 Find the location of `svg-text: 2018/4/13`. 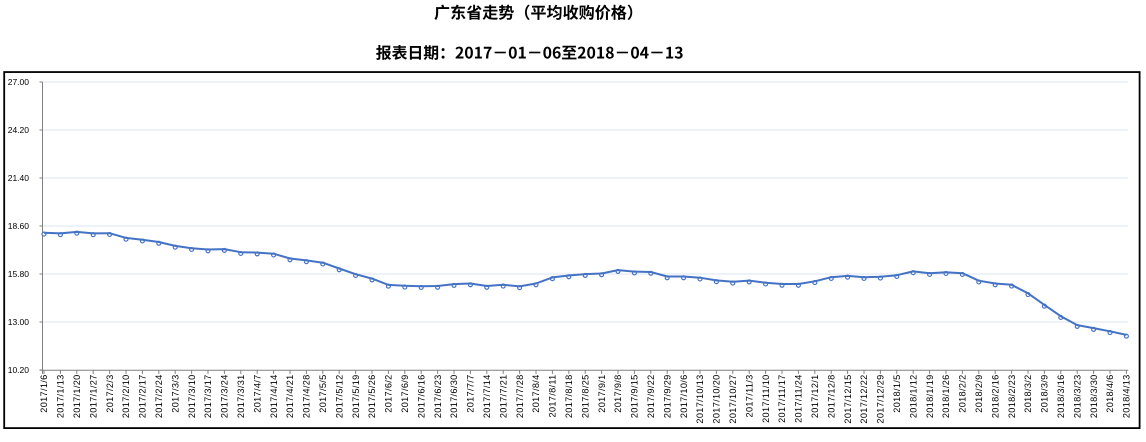

svg-text: 2018/4/13 is located at coordinates (1127, 396).